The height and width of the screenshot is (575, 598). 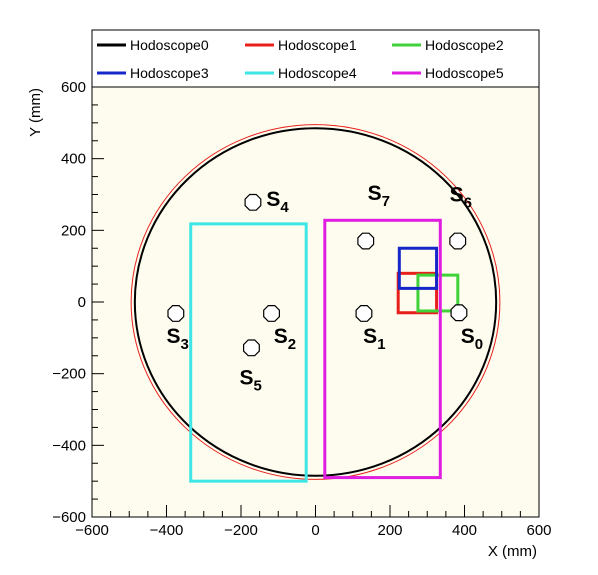 I want to click on source-marker-s4, so click(x=253, y=202).